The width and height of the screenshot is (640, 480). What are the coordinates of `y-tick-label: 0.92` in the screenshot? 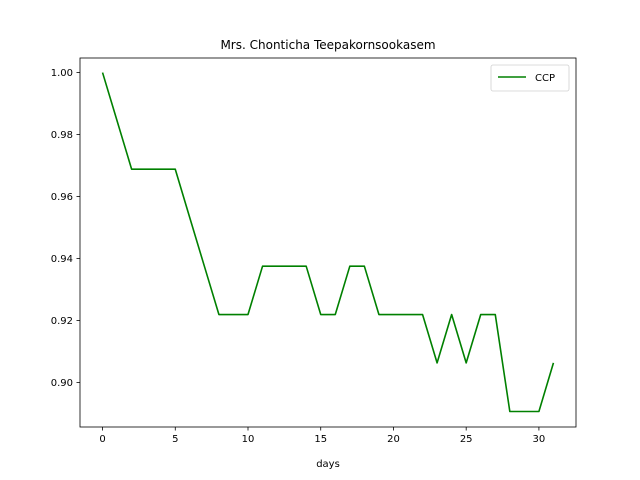 It's located at (62, 321).